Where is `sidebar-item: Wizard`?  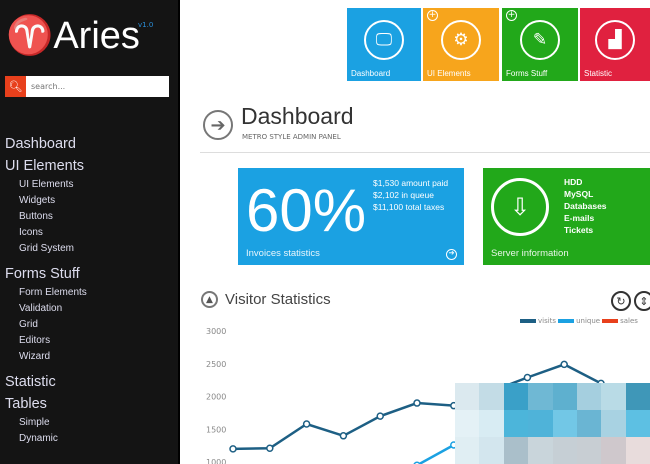 sidebar-item: Wizard is located at coordinates (35, 356).